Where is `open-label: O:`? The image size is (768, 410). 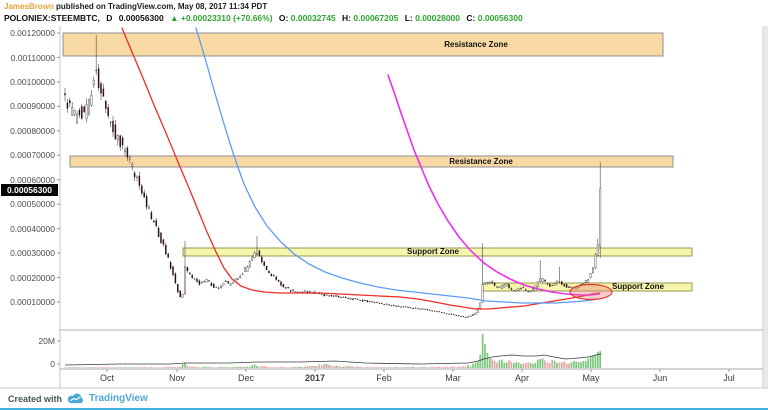 open-label: O: is located at coordinates (283, 18).